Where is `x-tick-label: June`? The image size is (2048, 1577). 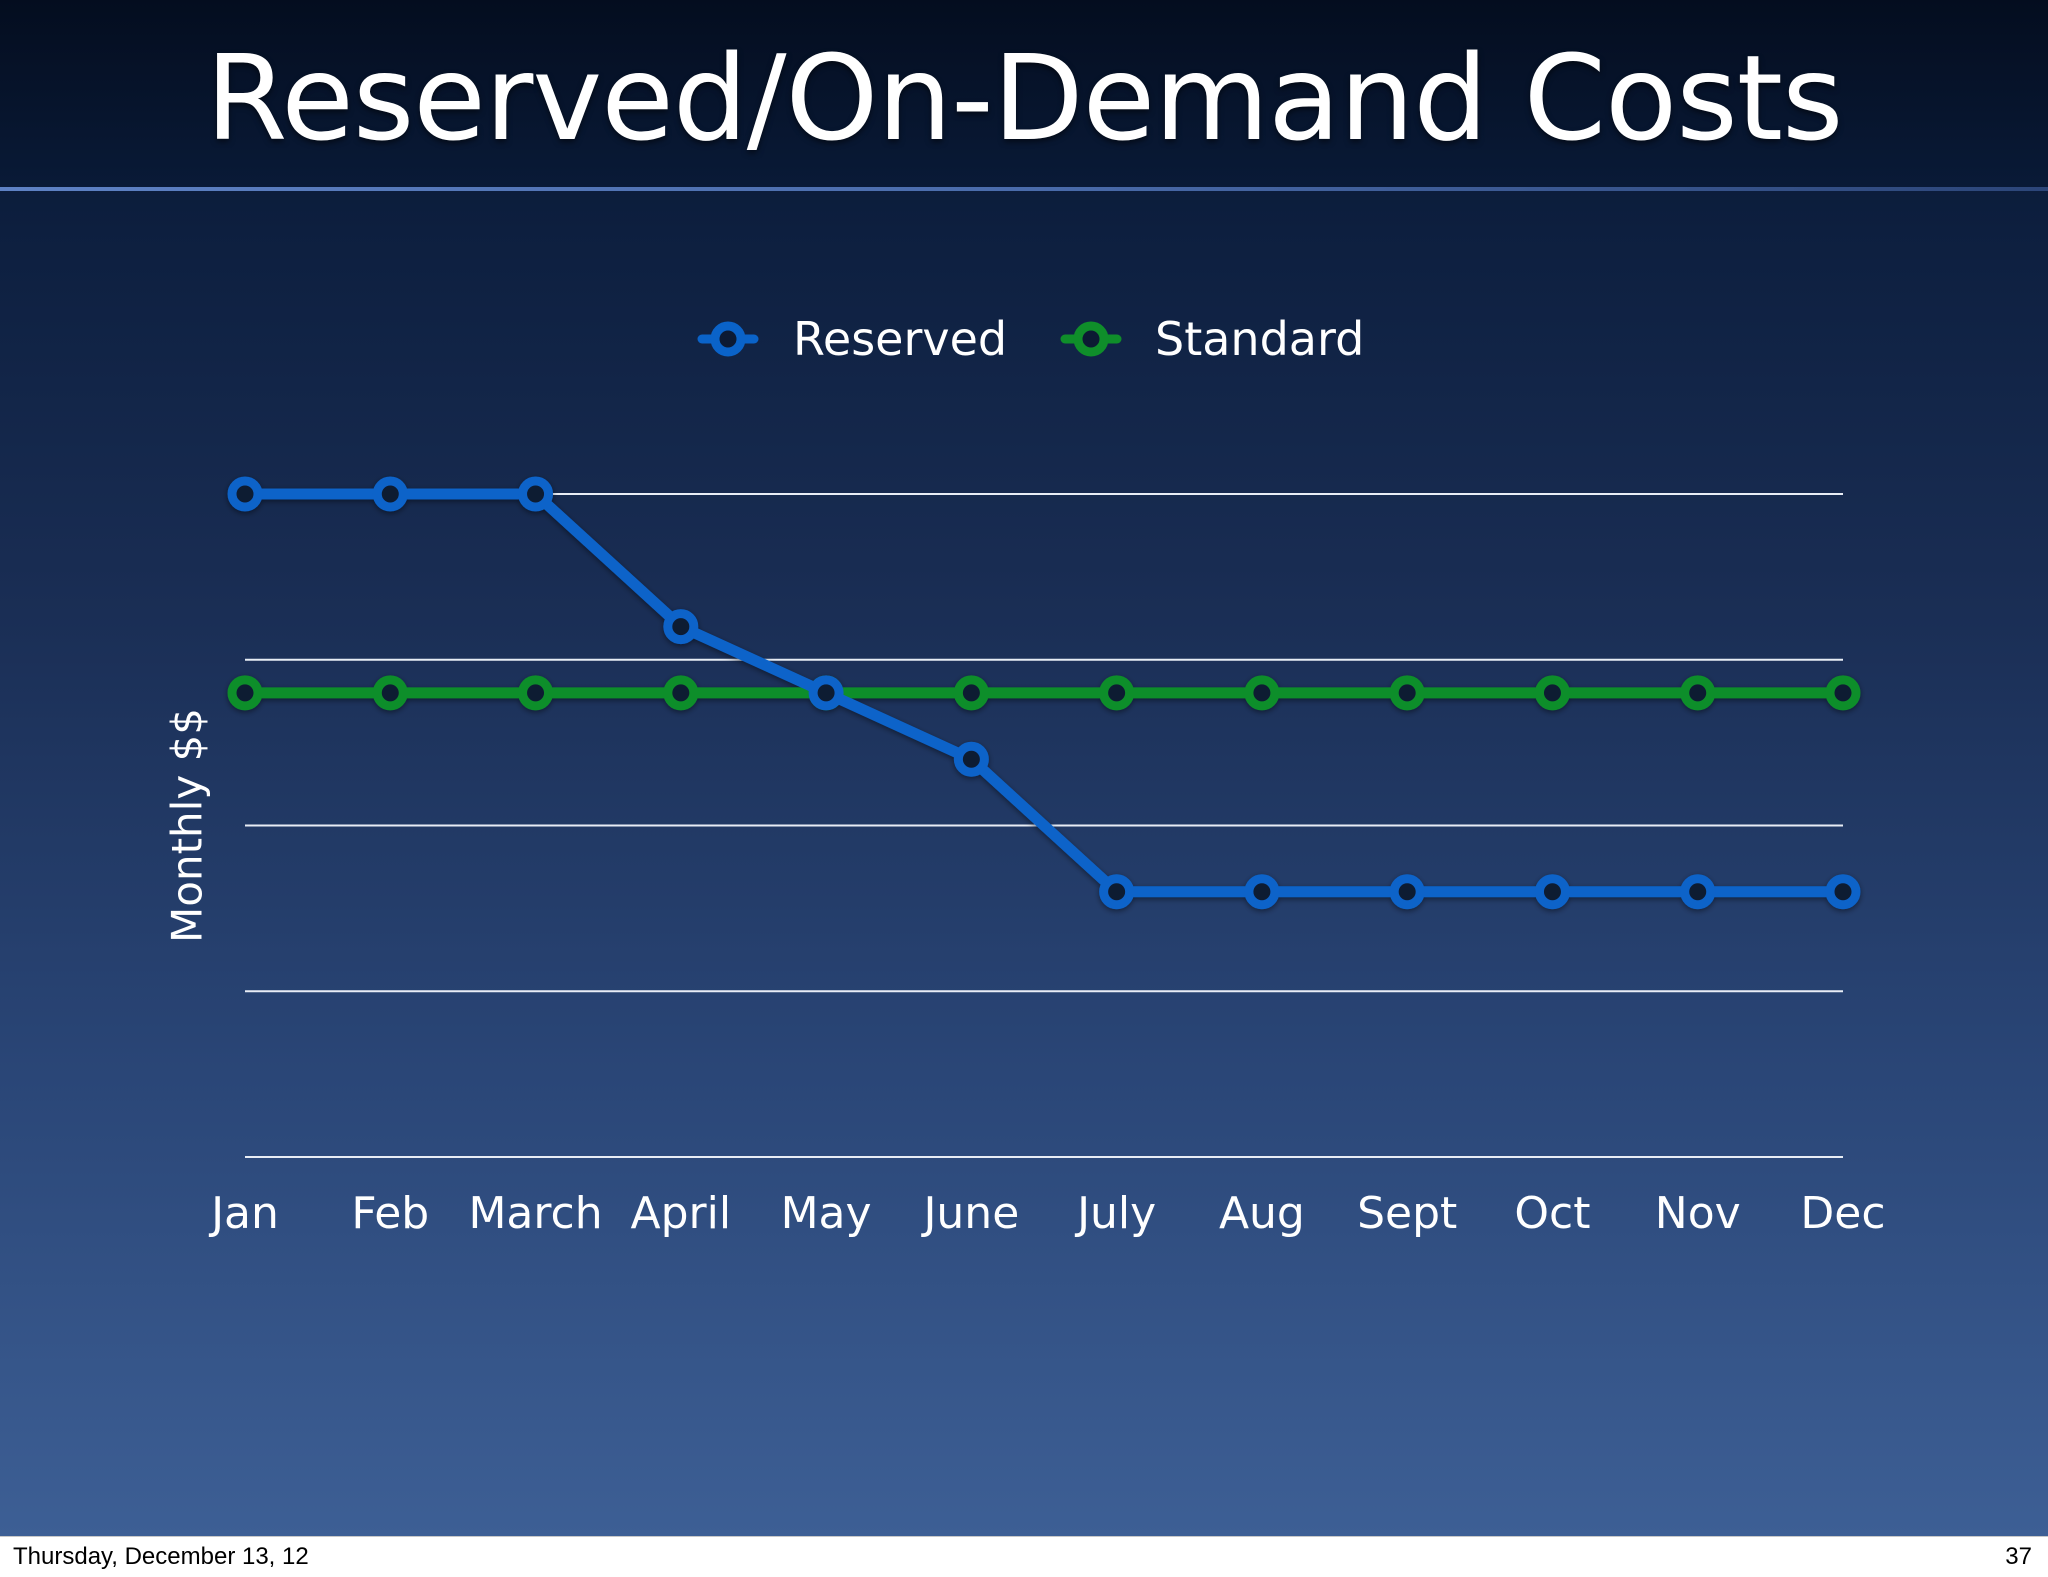
x-tick-label: June is located at coordinates (969, 1213).